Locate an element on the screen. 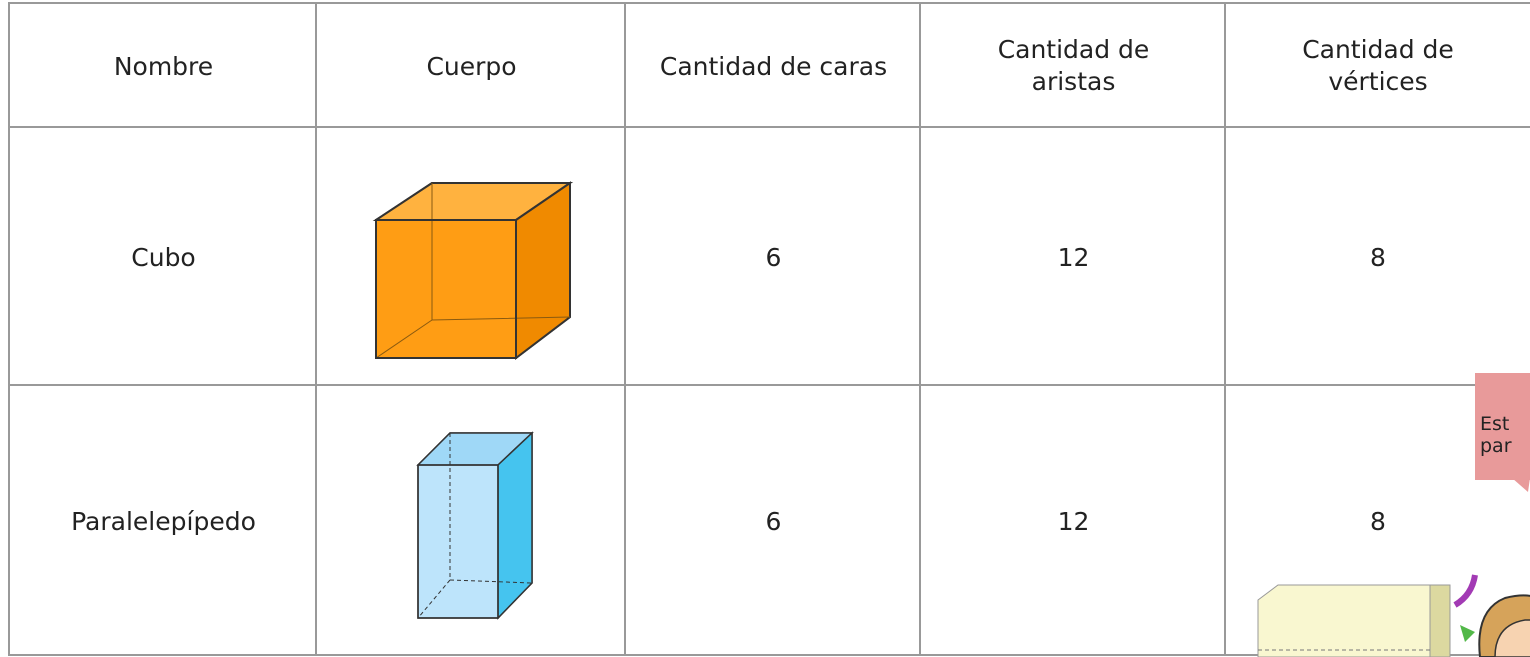 Image resolution: width=1530 pixels, height=657 pixels. table-cell: Cubo is located at coordinates (163, 257).